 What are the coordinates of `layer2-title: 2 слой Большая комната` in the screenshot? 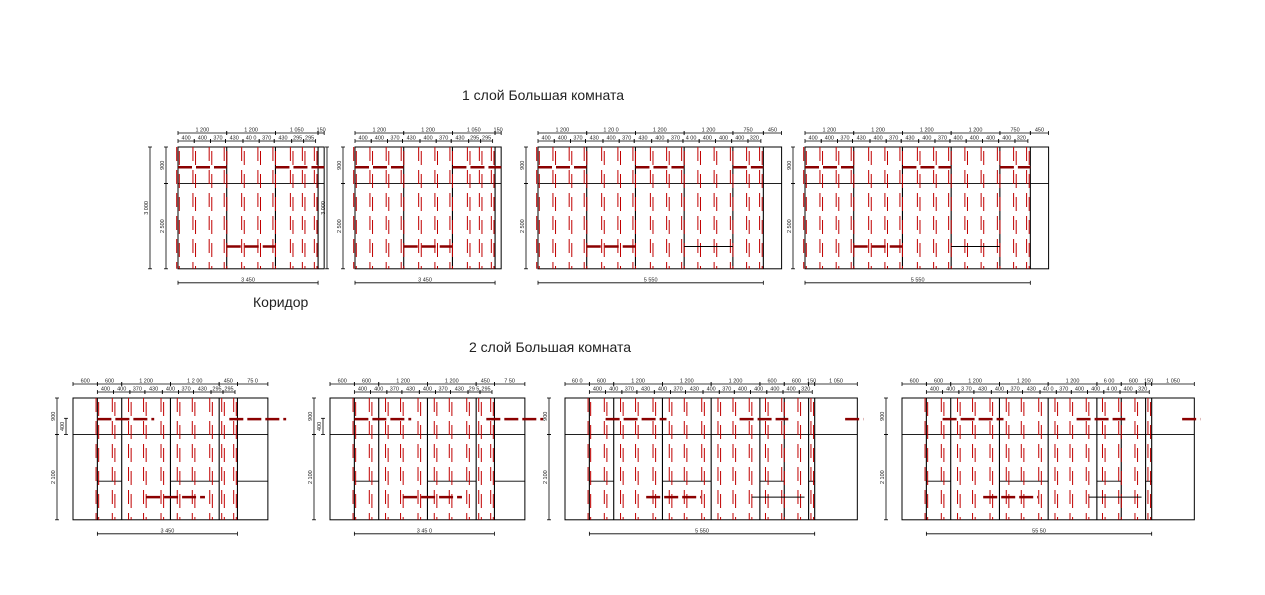 It's located at (550, 347).